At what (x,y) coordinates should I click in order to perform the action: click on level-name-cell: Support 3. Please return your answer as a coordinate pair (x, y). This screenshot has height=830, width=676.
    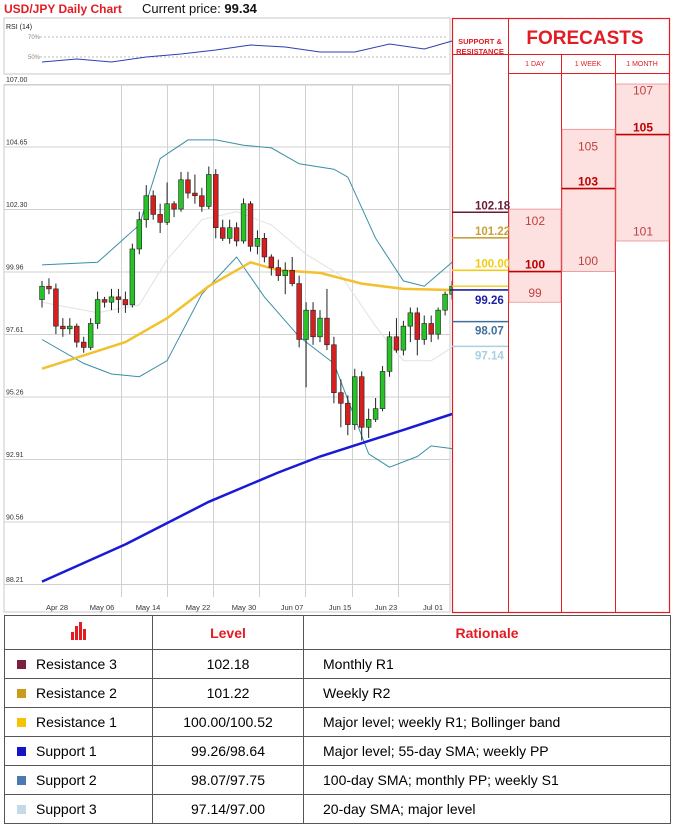
    Looking at the image, I should click on (78, 809).